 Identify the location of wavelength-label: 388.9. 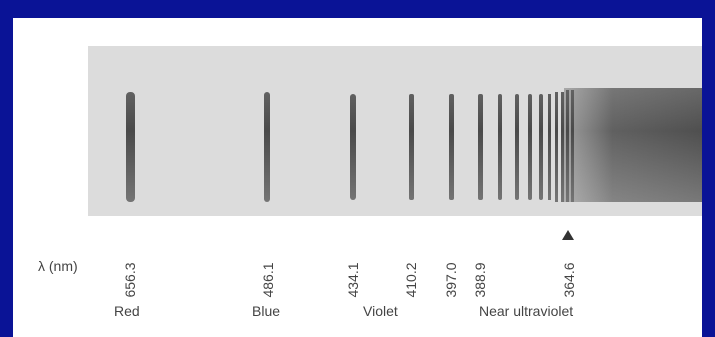
(480, 280).